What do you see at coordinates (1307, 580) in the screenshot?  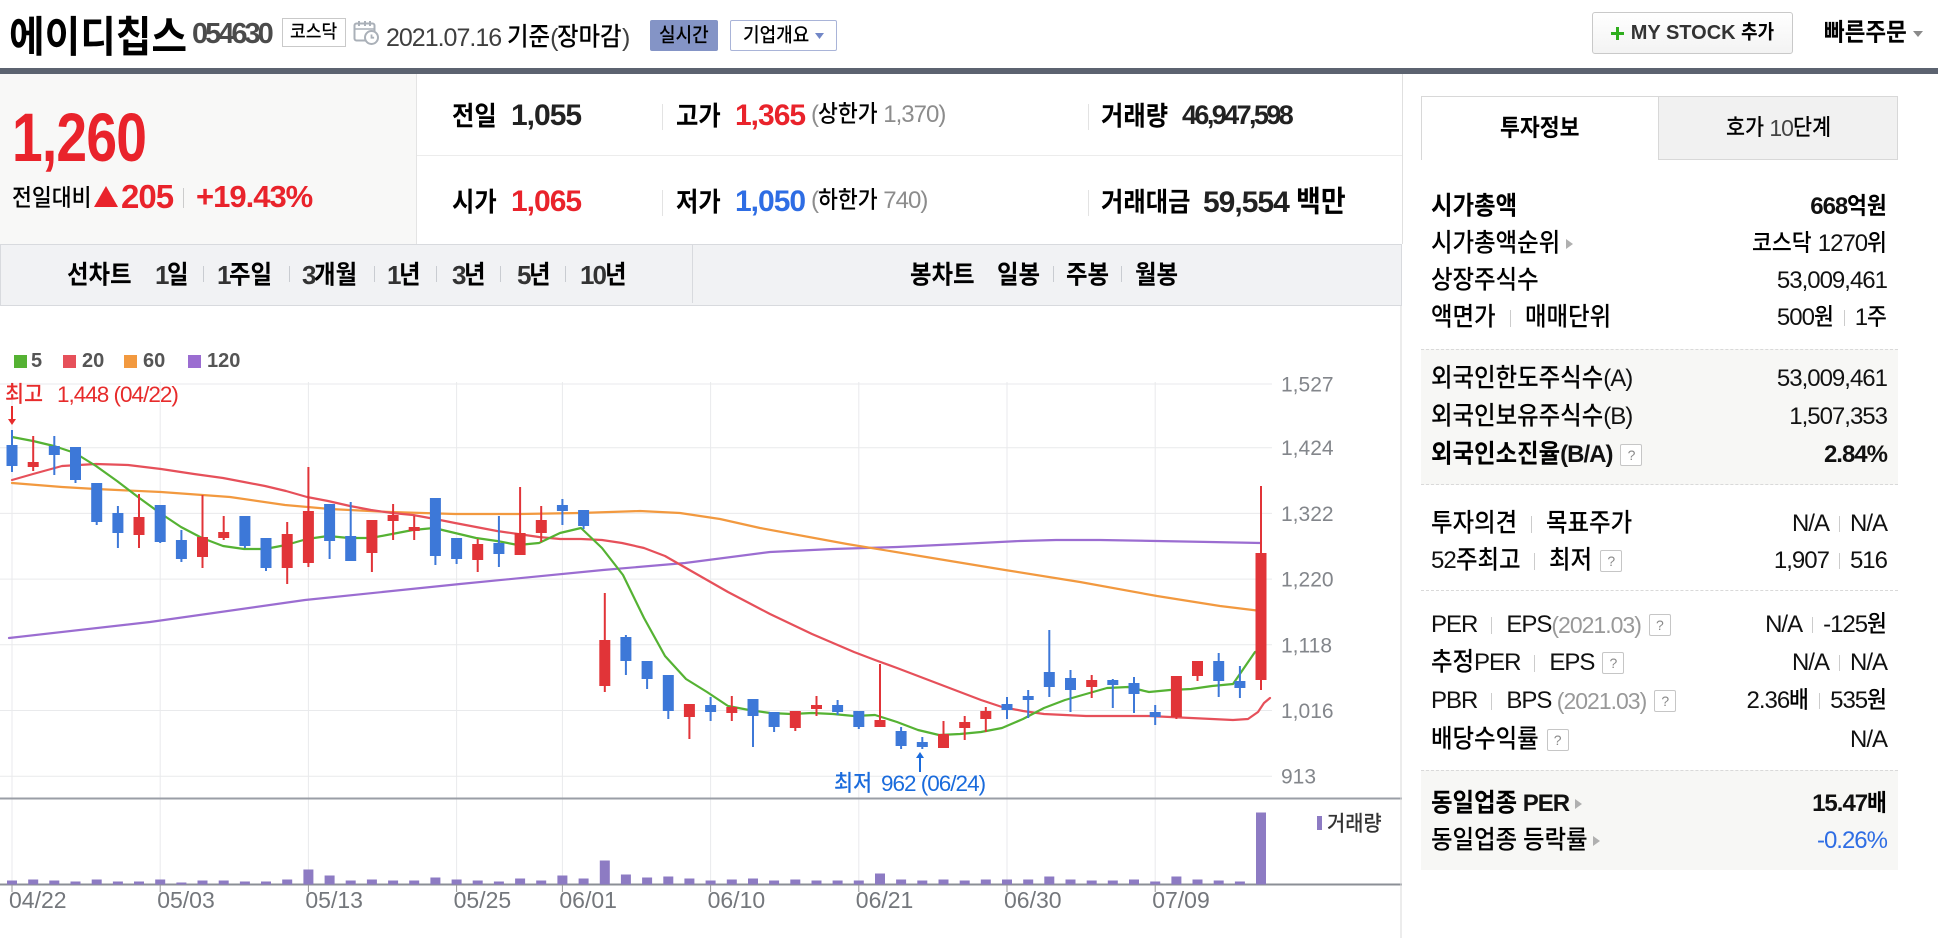 I see `svg-text: 1,220` at bounding box center [1307, 580].